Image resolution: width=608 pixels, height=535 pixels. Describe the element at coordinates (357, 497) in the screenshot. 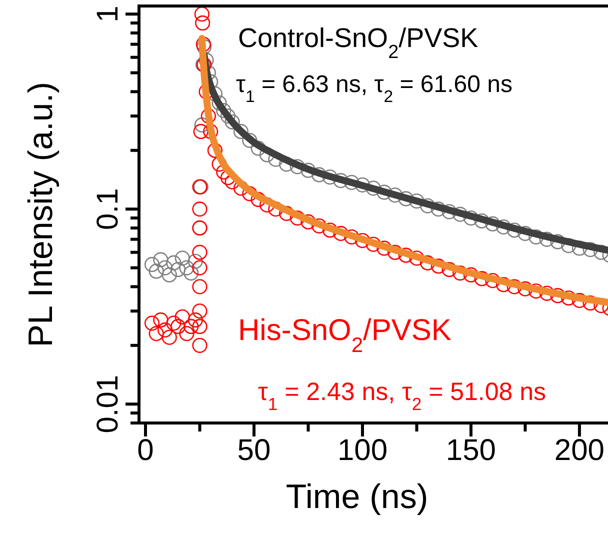

I see `x-axis-title: Time (ns)` at that location.